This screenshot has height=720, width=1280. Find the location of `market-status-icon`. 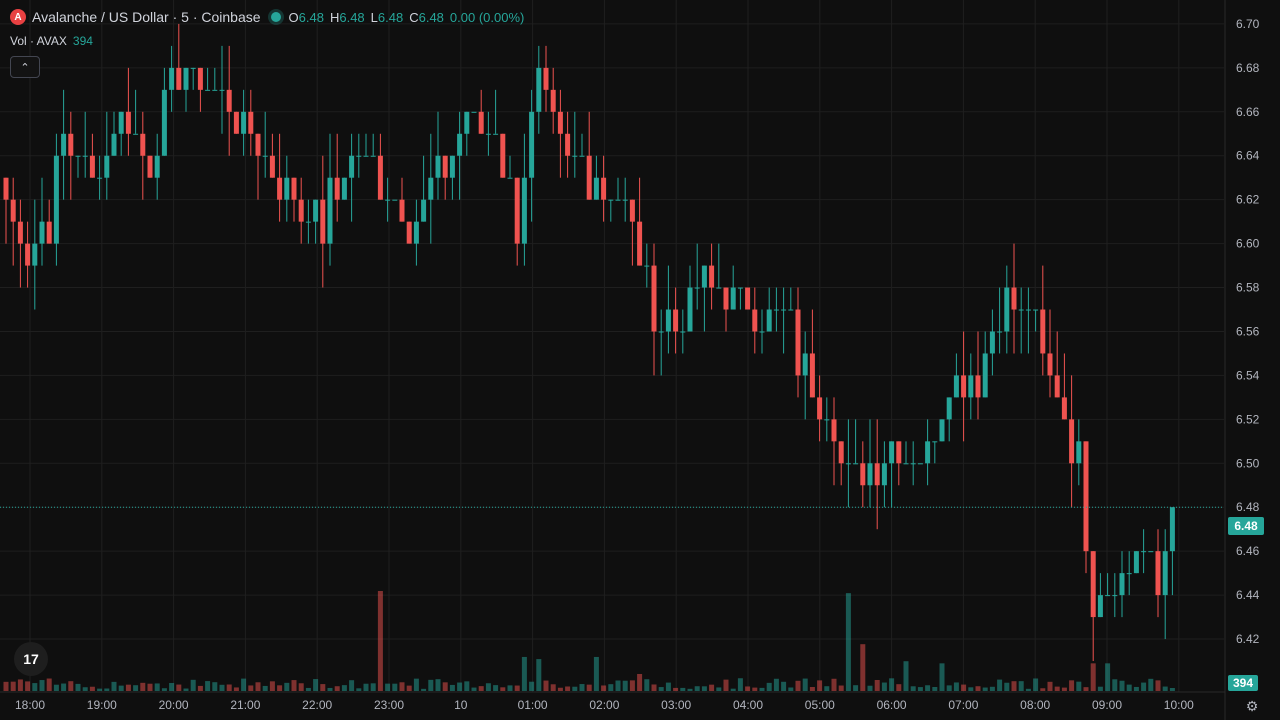

market-status-icon is located at coordinates (275, 17).